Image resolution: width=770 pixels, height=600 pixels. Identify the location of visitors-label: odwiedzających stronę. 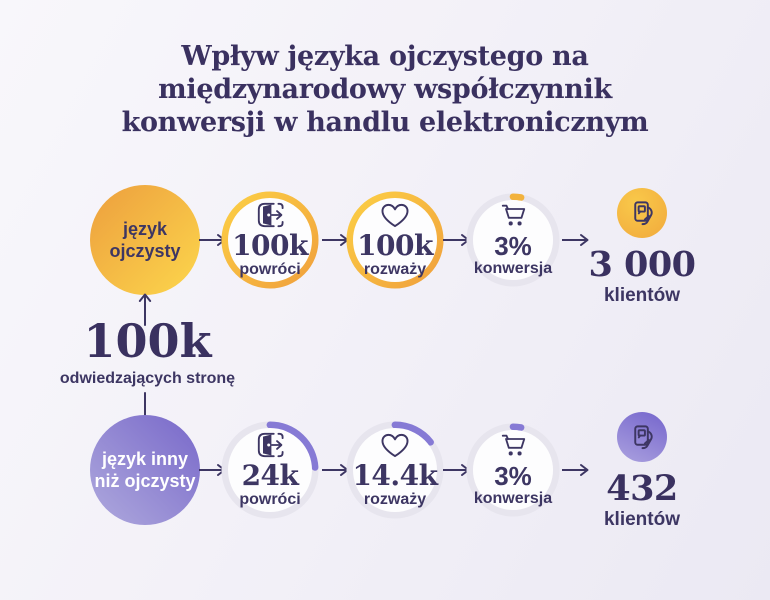
(147, 378).